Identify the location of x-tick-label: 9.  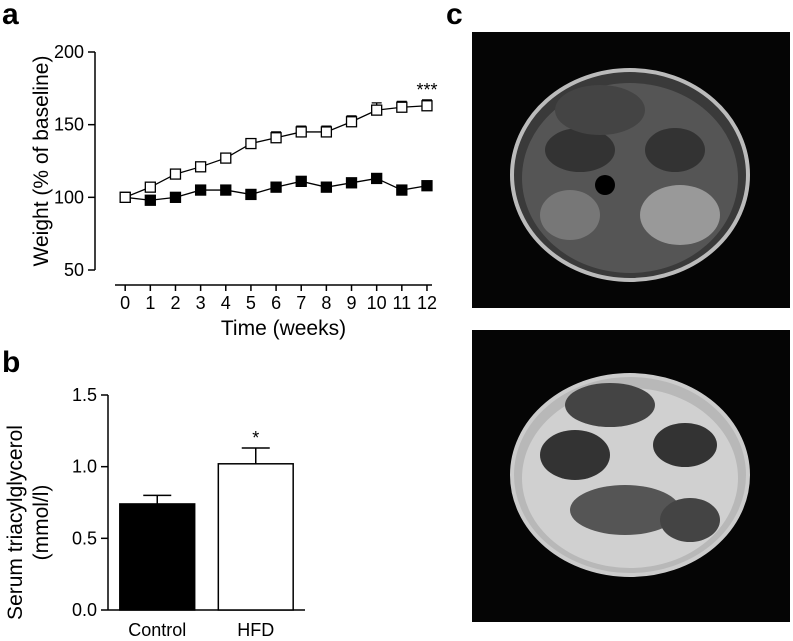
(352, 303).